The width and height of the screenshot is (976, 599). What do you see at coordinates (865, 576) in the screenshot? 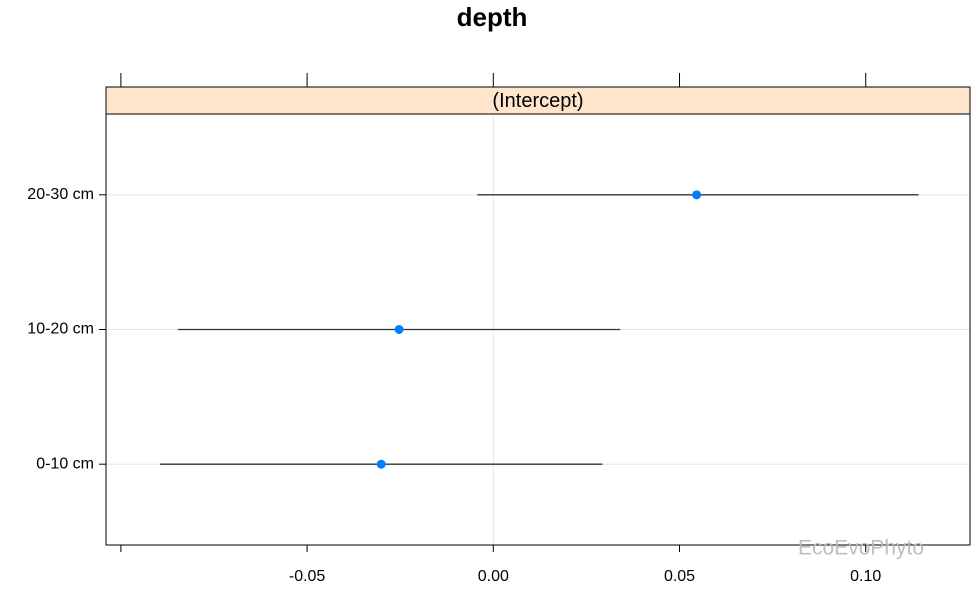
I see `x-tick-label: 0.10` at bounding box center [865, 576].